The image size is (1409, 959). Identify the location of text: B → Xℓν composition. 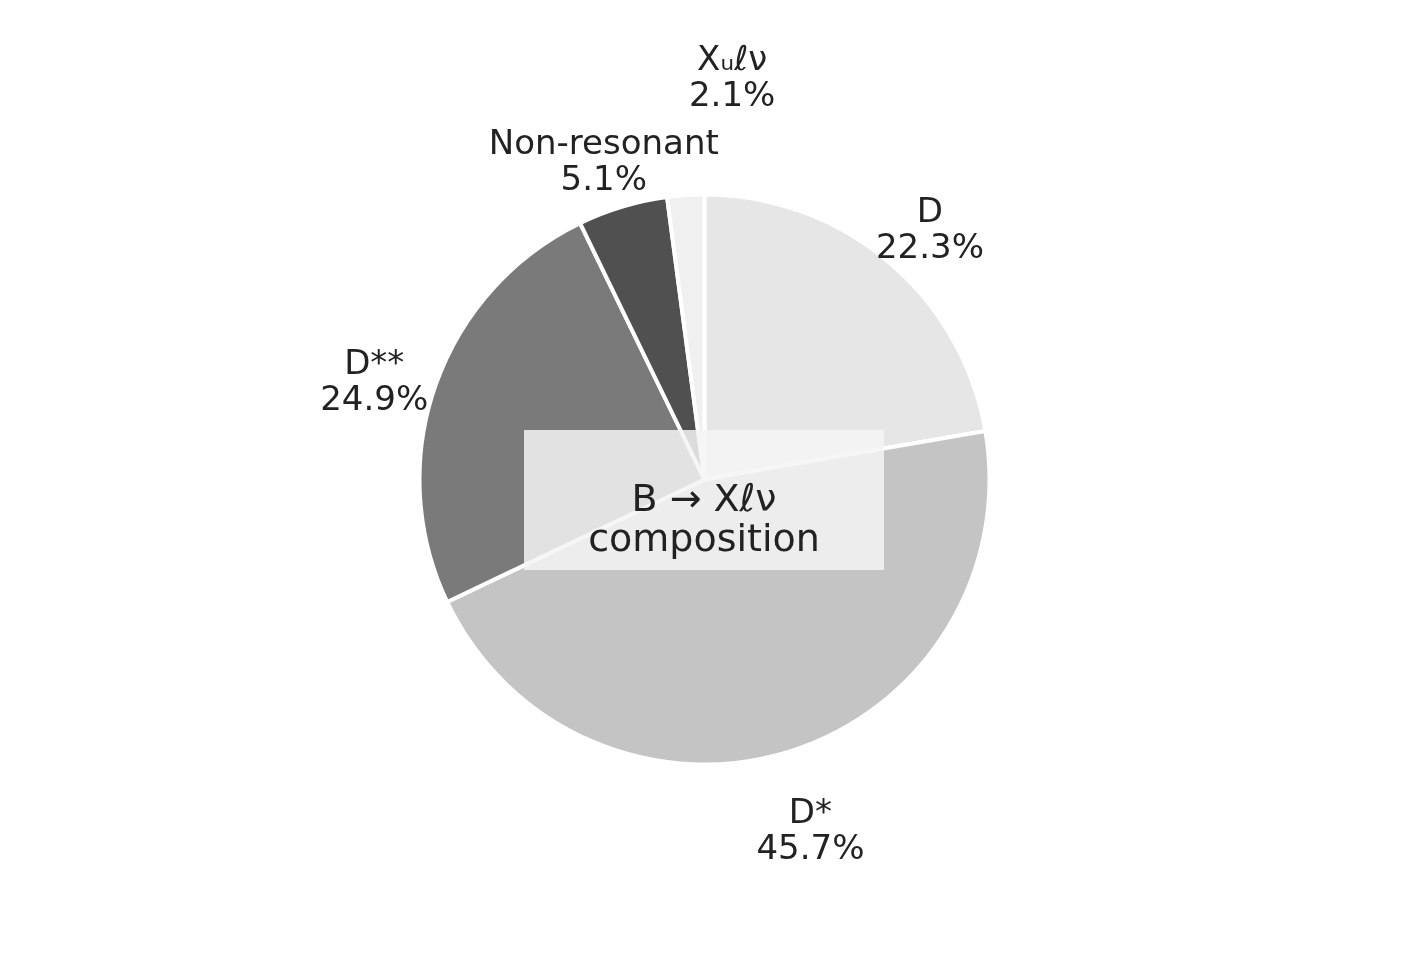
(704, 518).